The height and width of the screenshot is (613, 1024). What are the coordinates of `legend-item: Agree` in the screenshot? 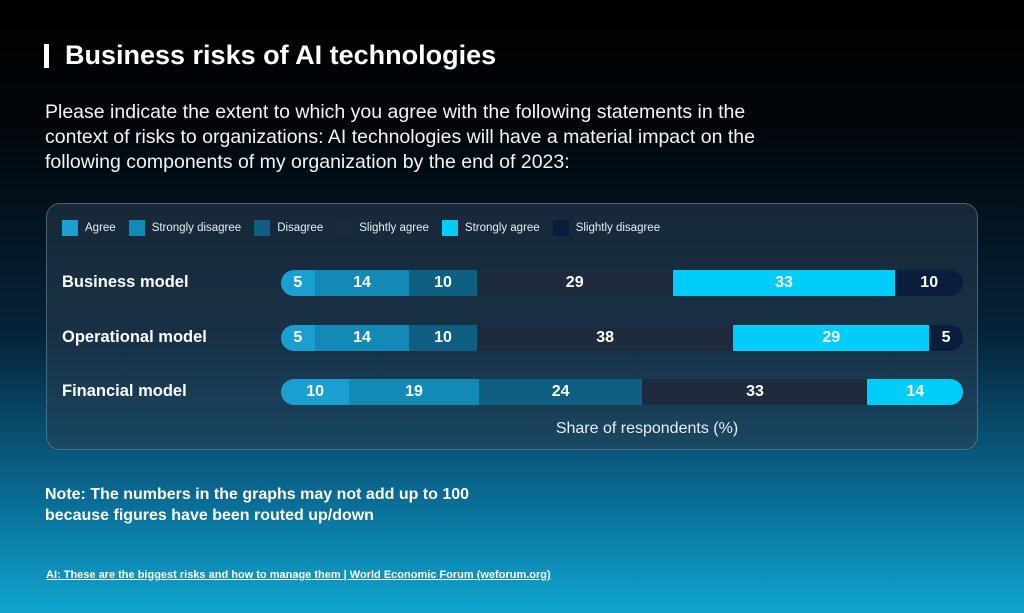 It's located at (89, 228).